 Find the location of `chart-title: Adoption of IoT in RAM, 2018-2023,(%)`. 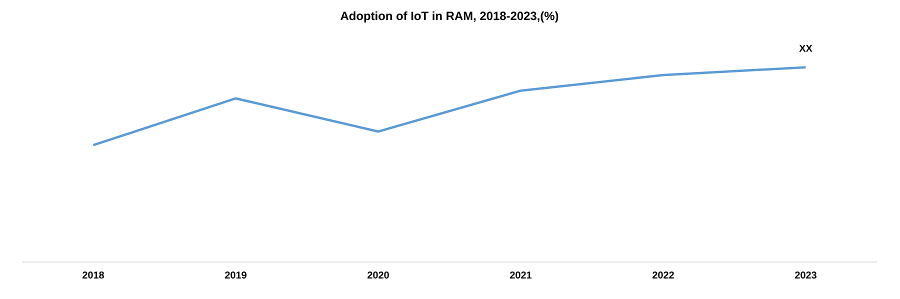

chart-title: Adoption of IoT in RAM, 2018-2023,(%) is located at coordinates (449, 17).